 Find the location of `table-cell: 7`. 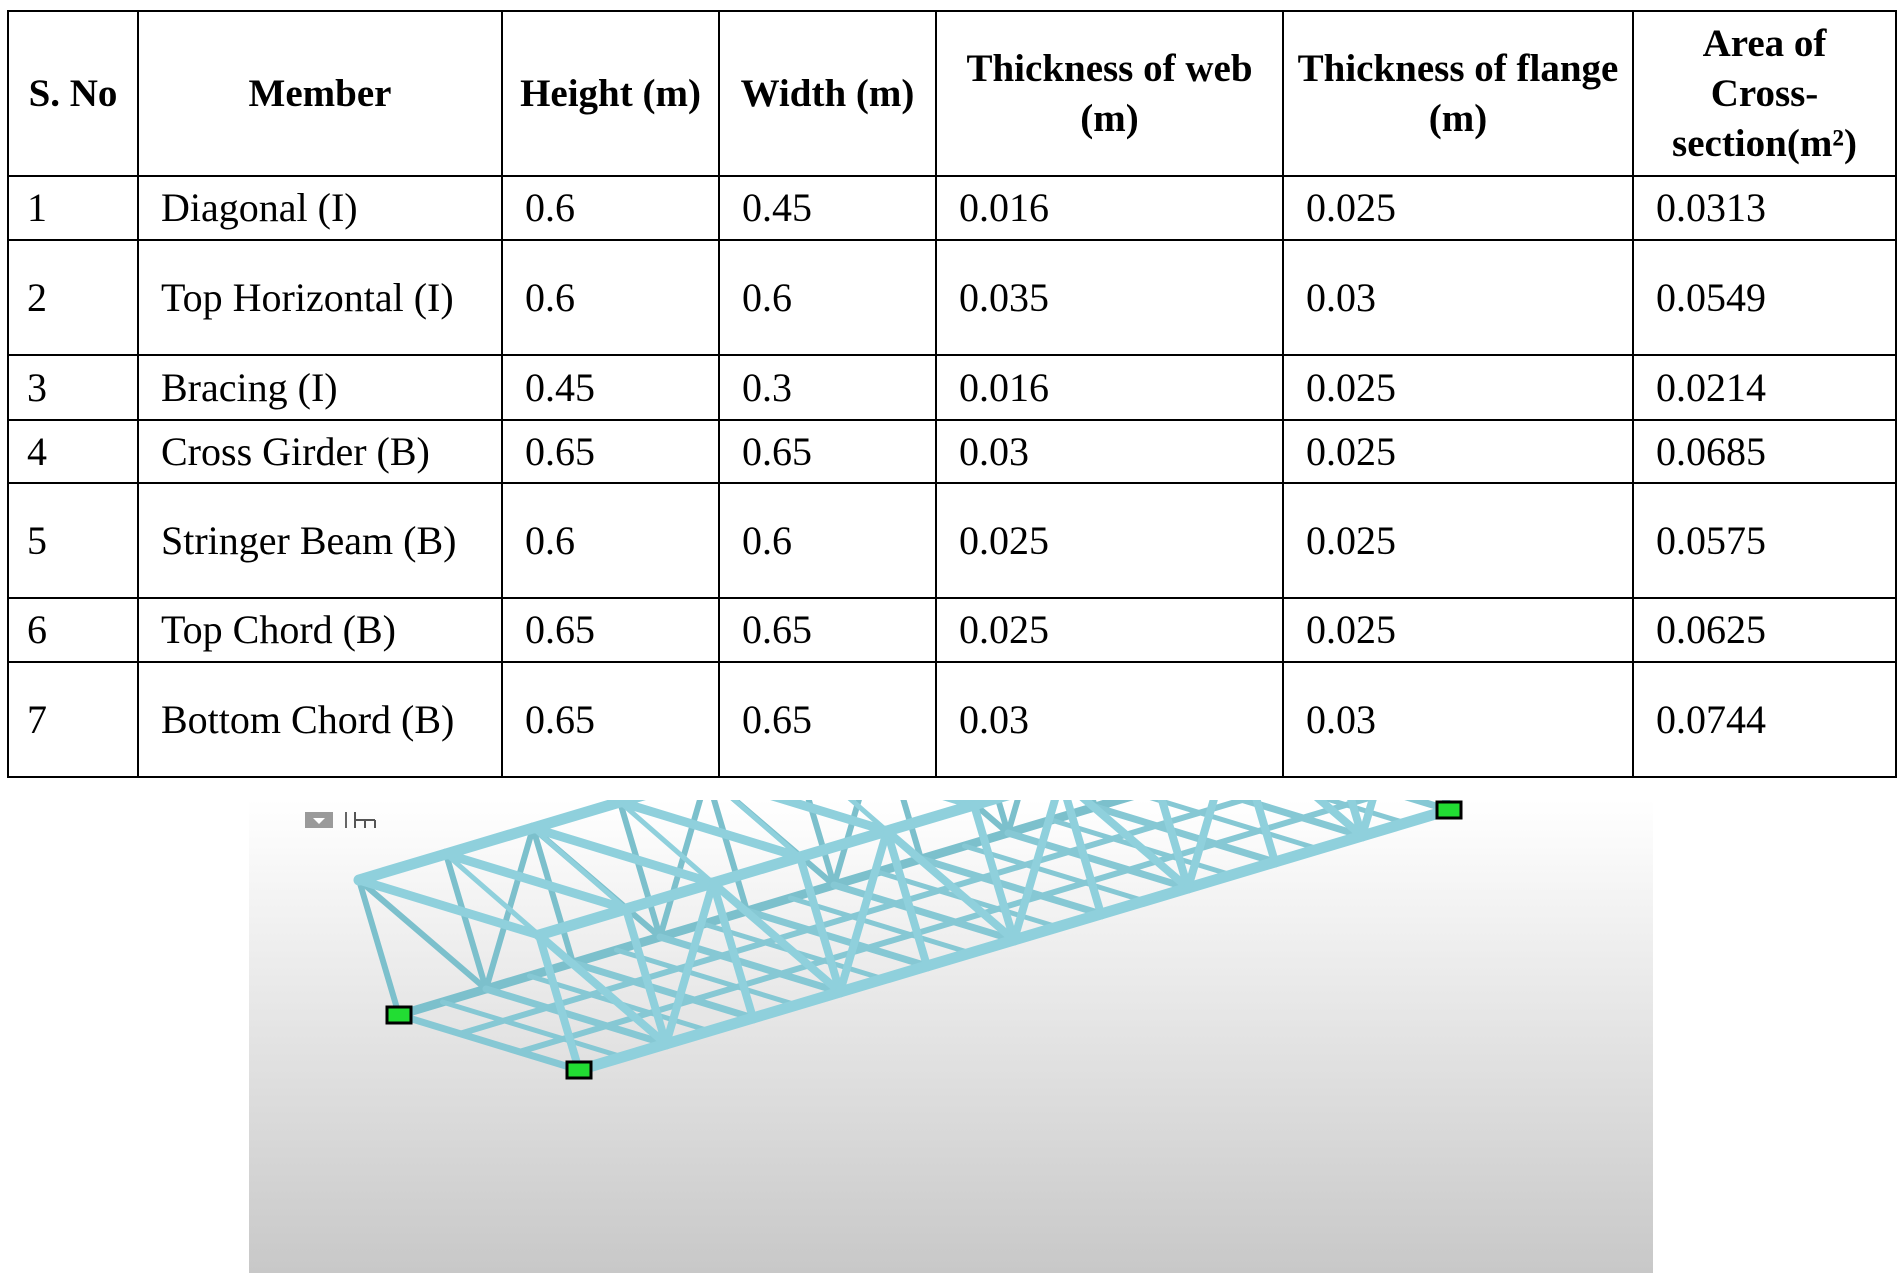

table-cell: 7 is located at coordinates (73, 719).